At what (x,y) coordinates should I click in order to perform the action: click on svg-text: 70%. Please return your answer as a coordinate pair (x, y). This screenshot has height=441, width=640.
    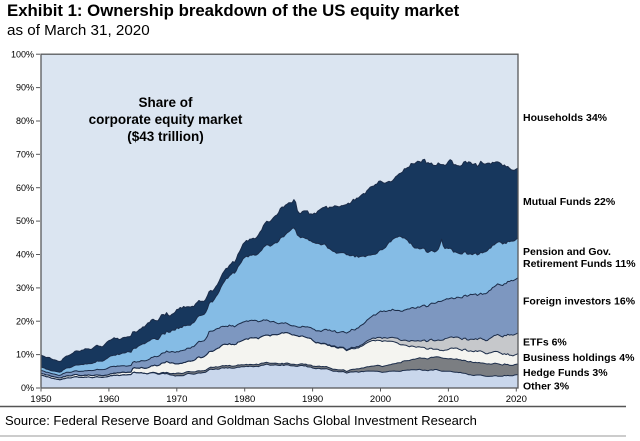
    Looking at the image, I should click on (25, 154).